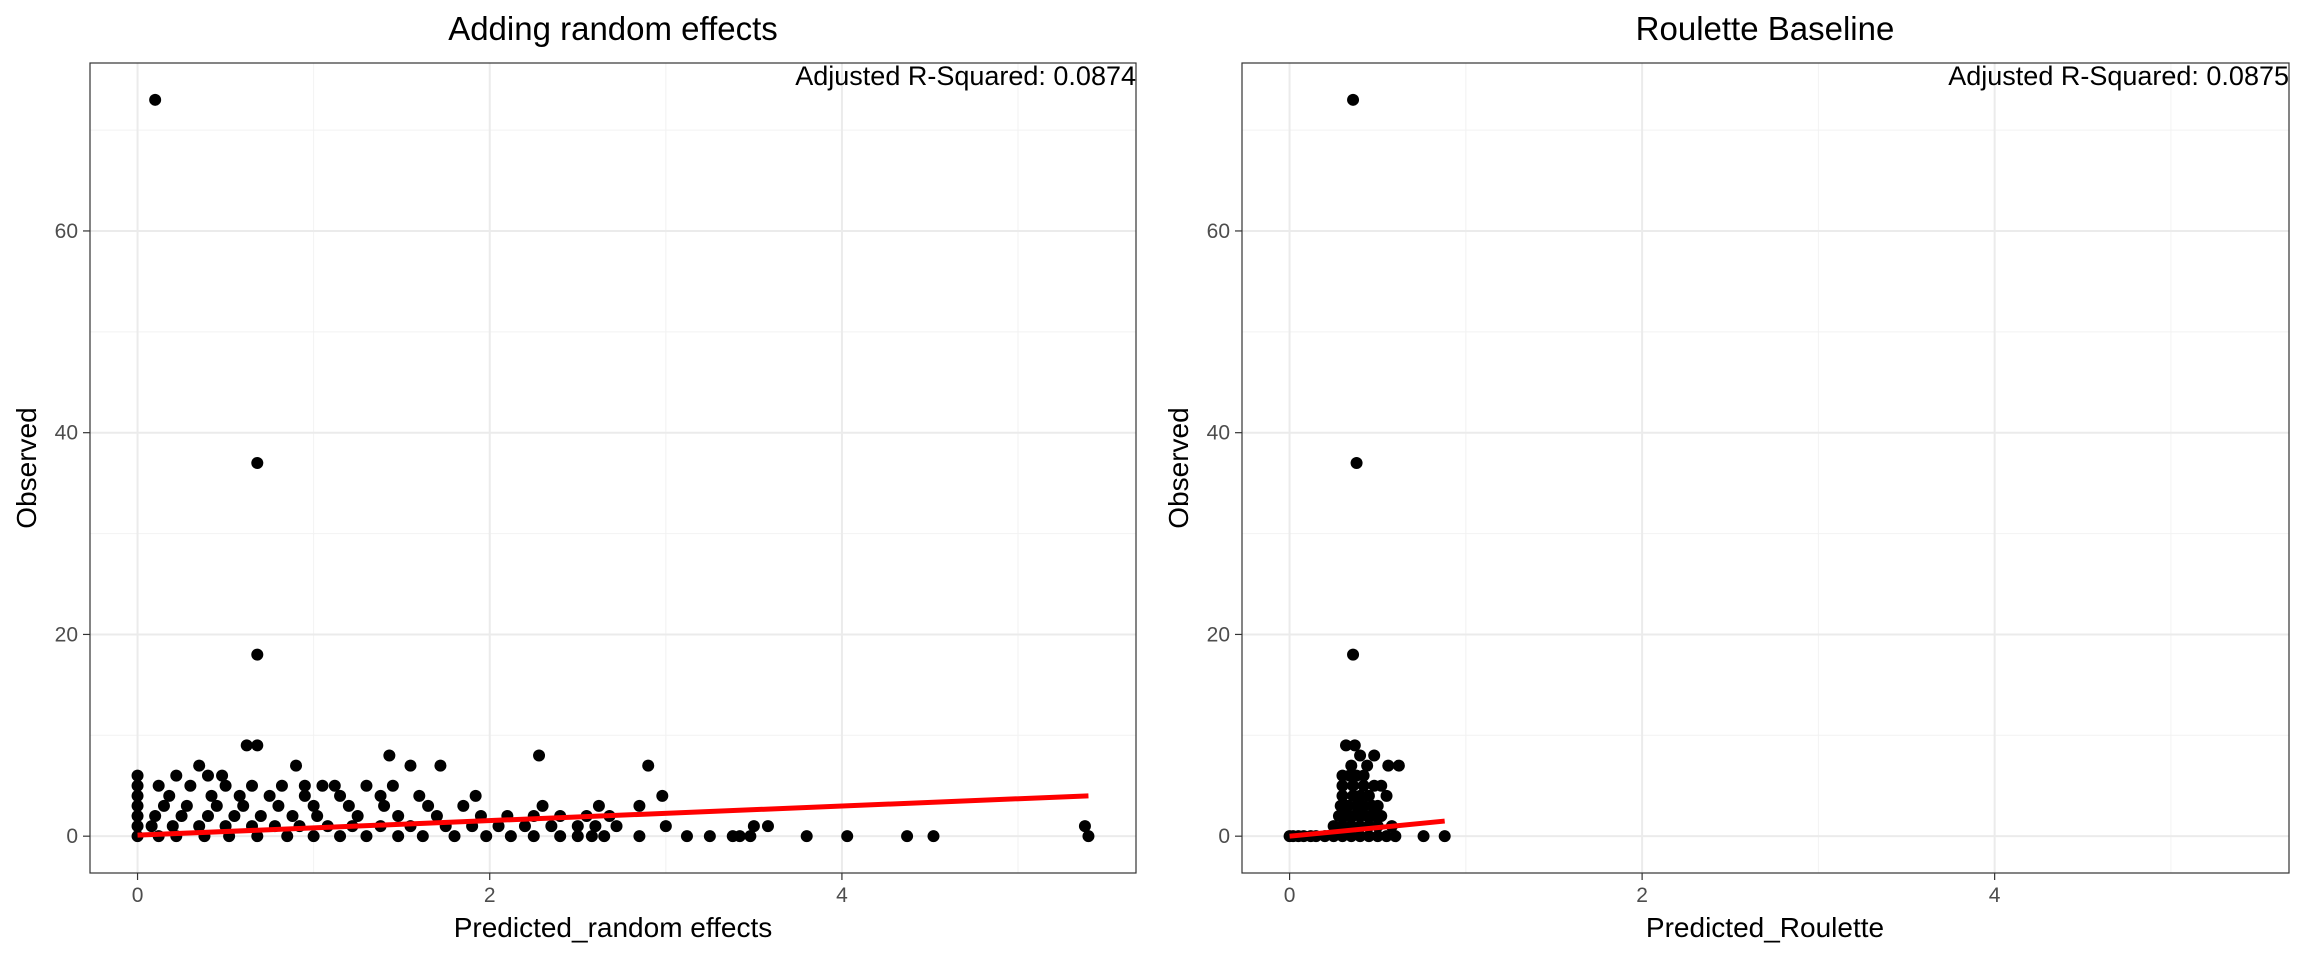 The image size is (2304, 960). I want to click on x-tick-label: 4, so click(1995, 895).